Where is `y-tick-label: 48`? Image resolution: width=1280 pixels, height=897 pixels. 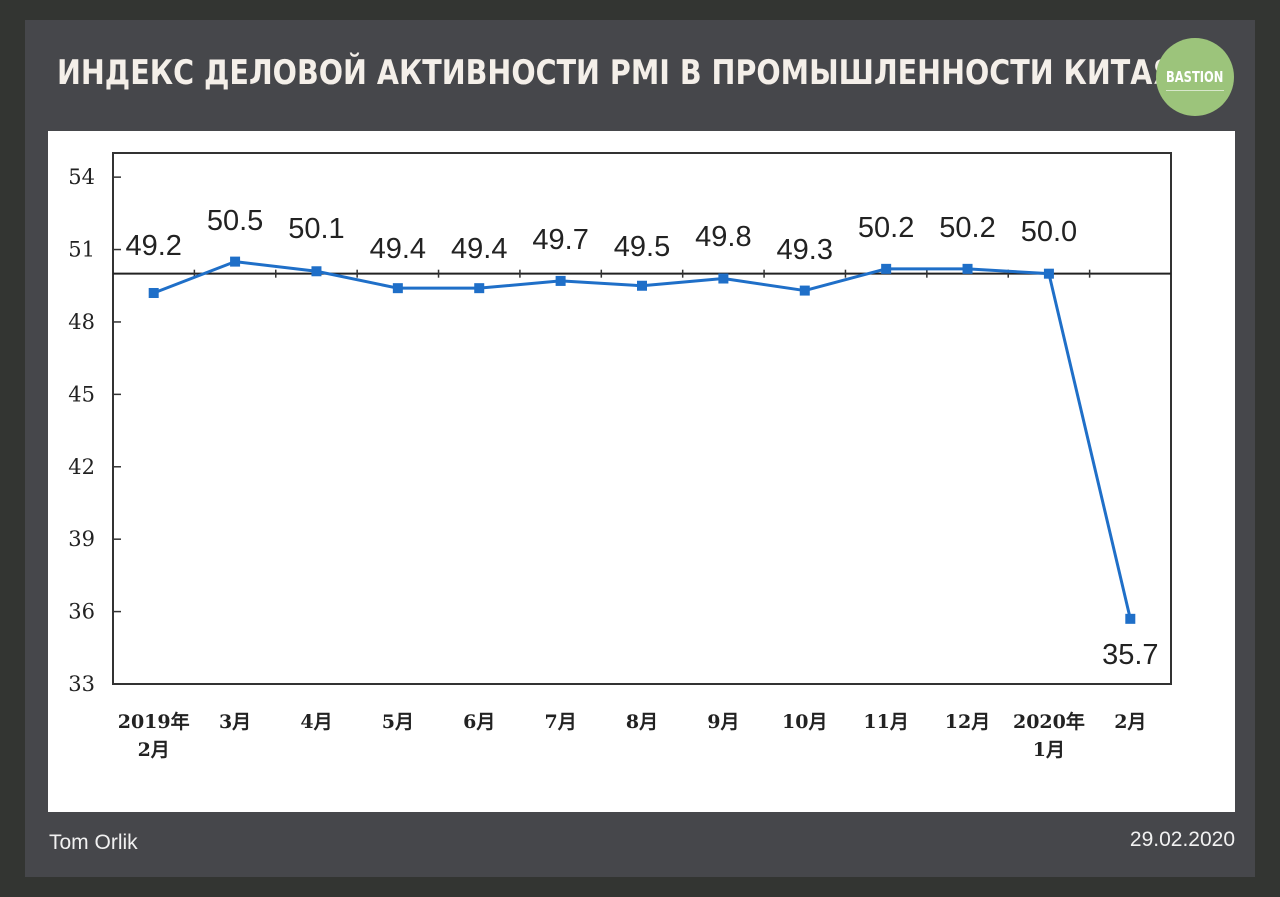 y-tick-label: 48 is located at coordinates (81, 322).